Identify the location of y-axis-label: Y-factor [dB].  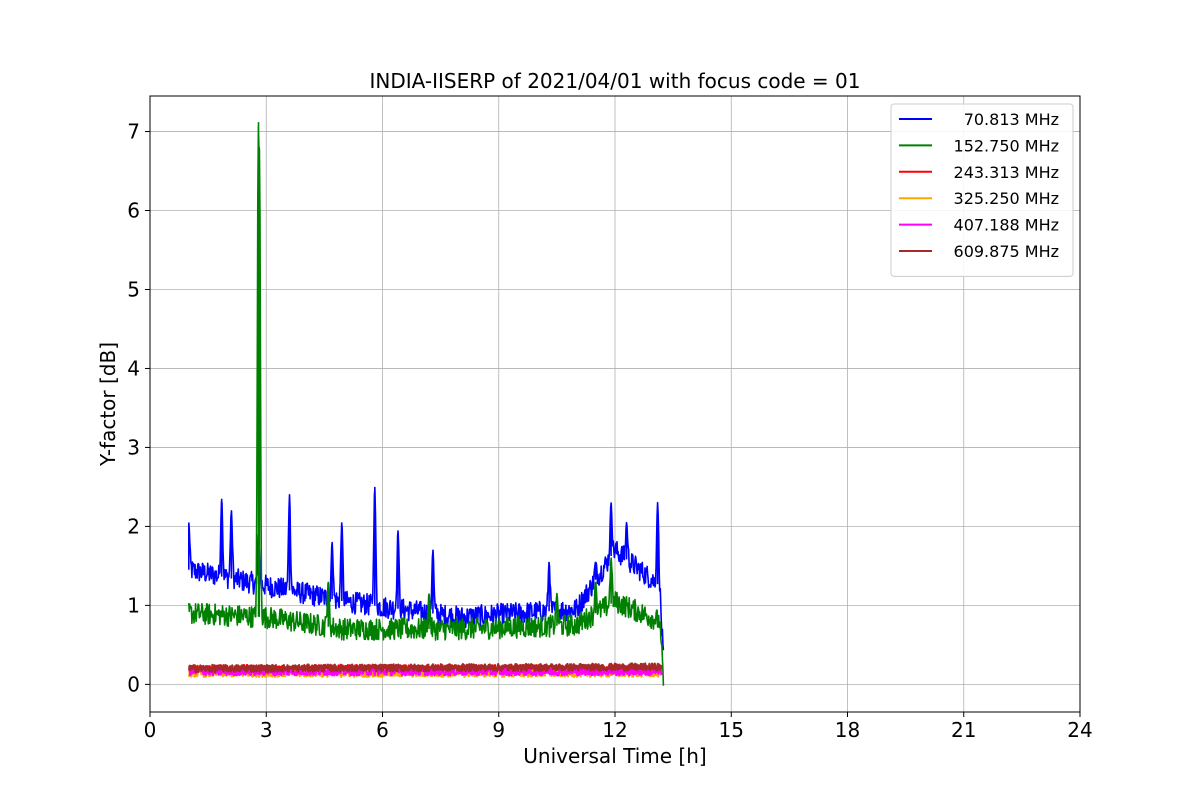
(108, 404).